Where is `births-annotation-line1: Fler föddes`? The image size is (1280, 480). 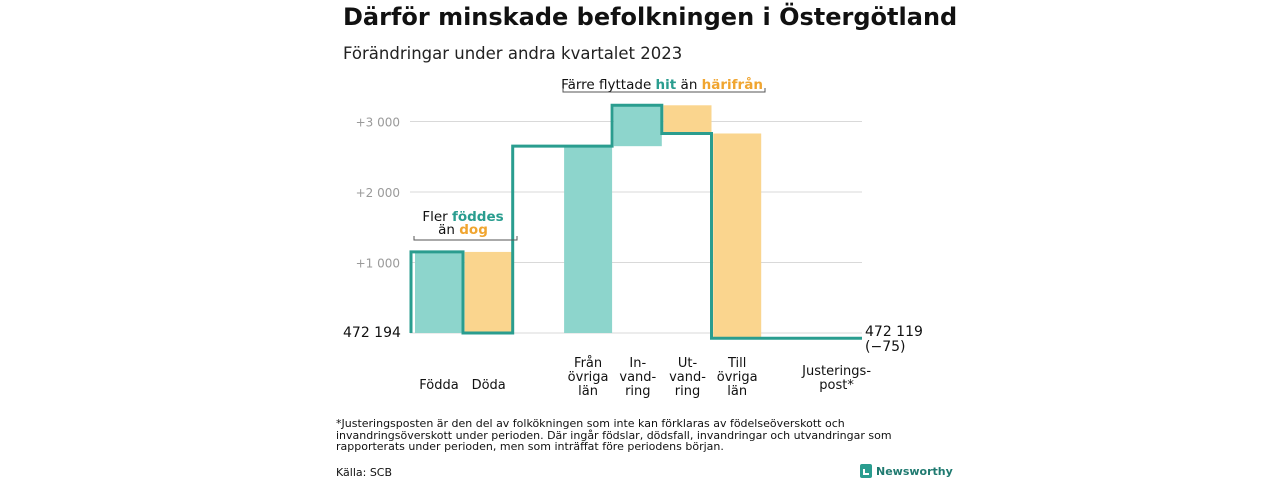
births-annotation-line1: Fler föddes is located at coordinates (462, 217).